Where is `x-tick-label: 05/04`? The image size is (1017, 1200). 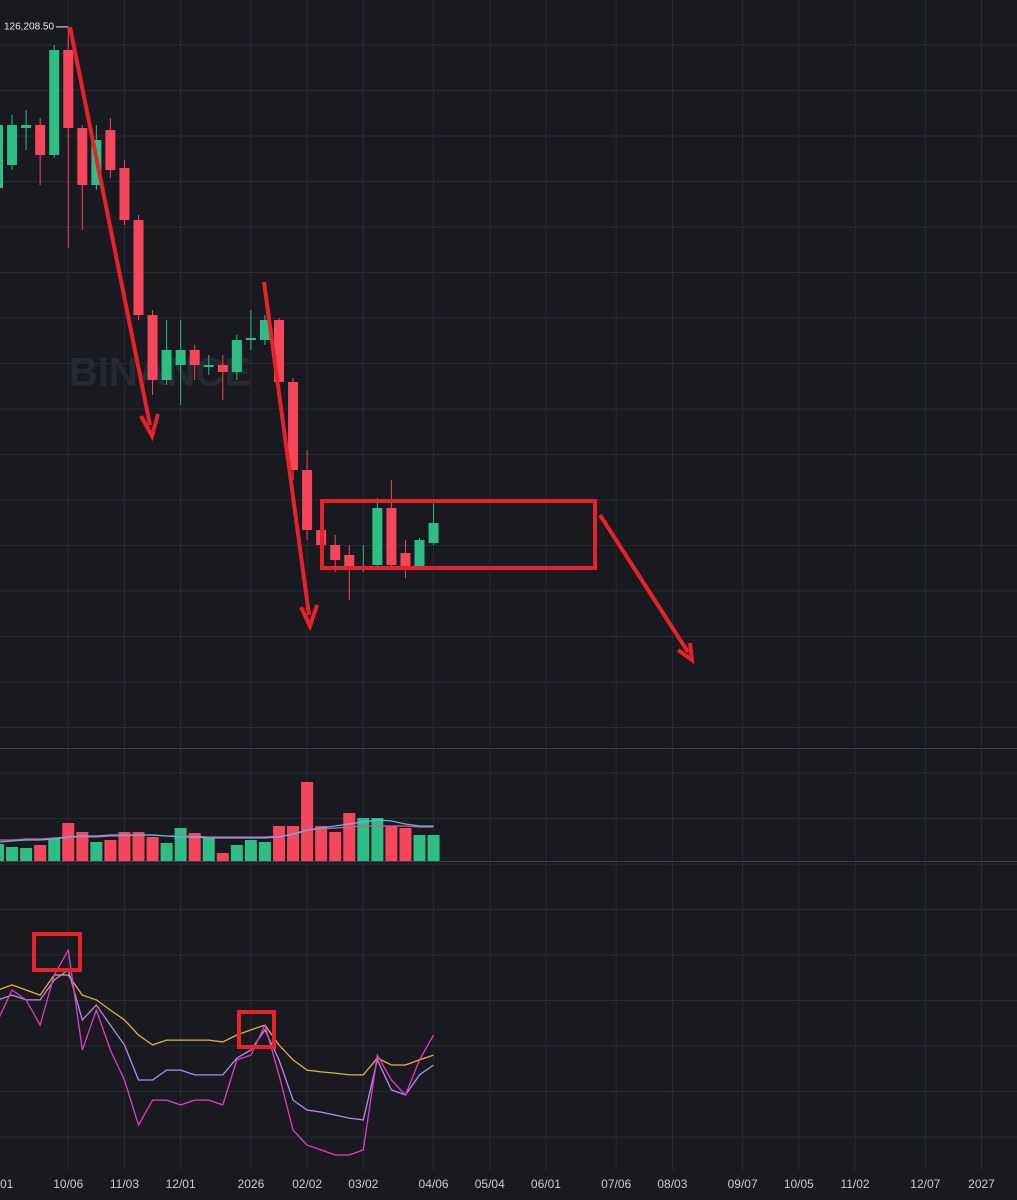 x-tick-label: 05/04 is located at coordinates (490, 1184).